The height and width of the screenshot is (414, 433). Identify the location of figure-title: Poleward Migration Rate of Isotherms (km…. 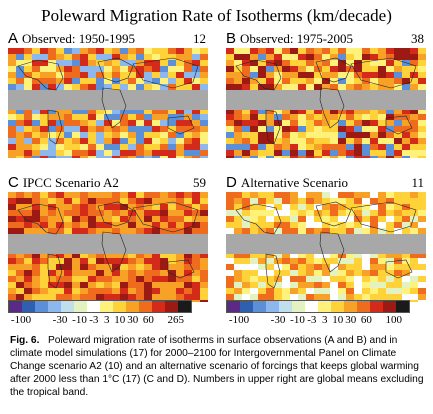
(216, 15).